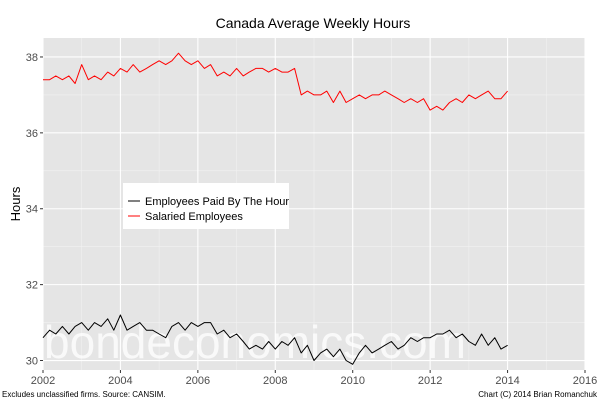 The image size is (600, 400). I want to click on x-axis-ticks: 2002 2004 2006 2008 2010 2012 2014 2016, so click(314, 378).